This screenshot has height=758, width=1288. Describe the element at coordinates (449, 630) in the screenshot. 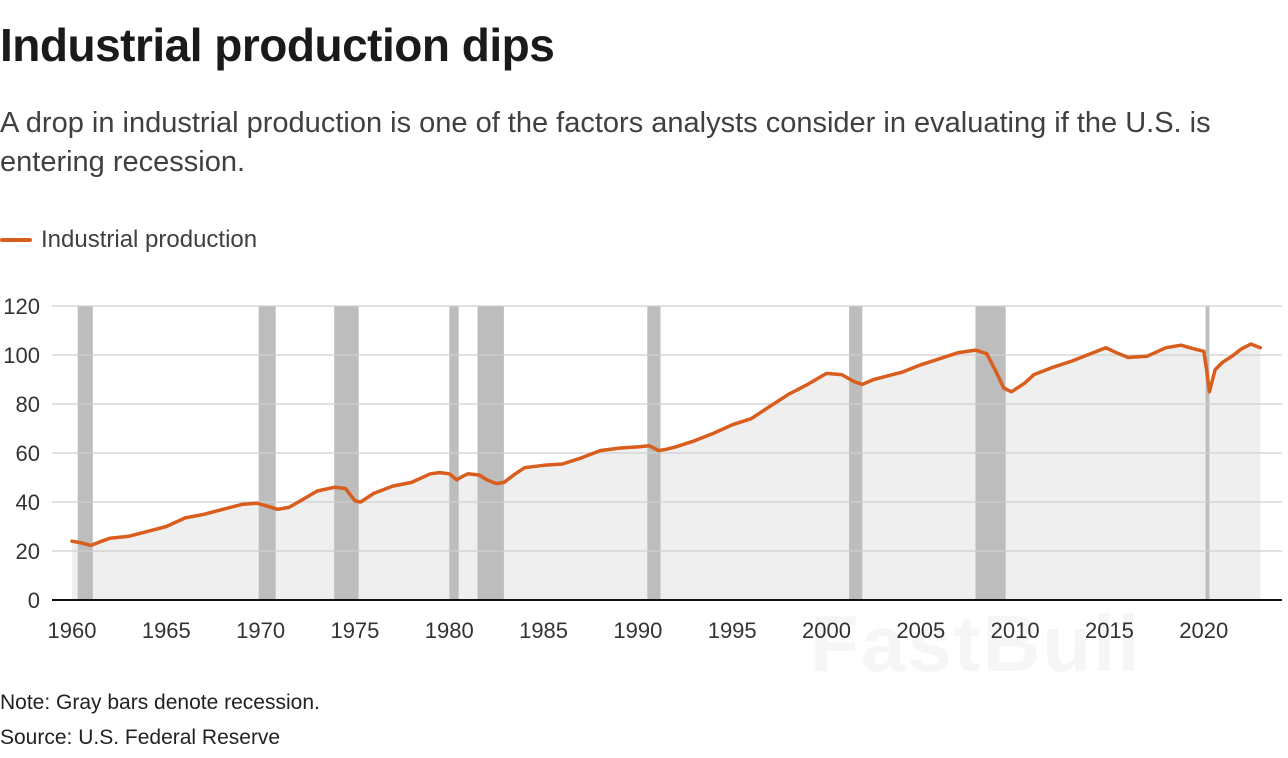

I see `x-tick-label: 1980` at that location.